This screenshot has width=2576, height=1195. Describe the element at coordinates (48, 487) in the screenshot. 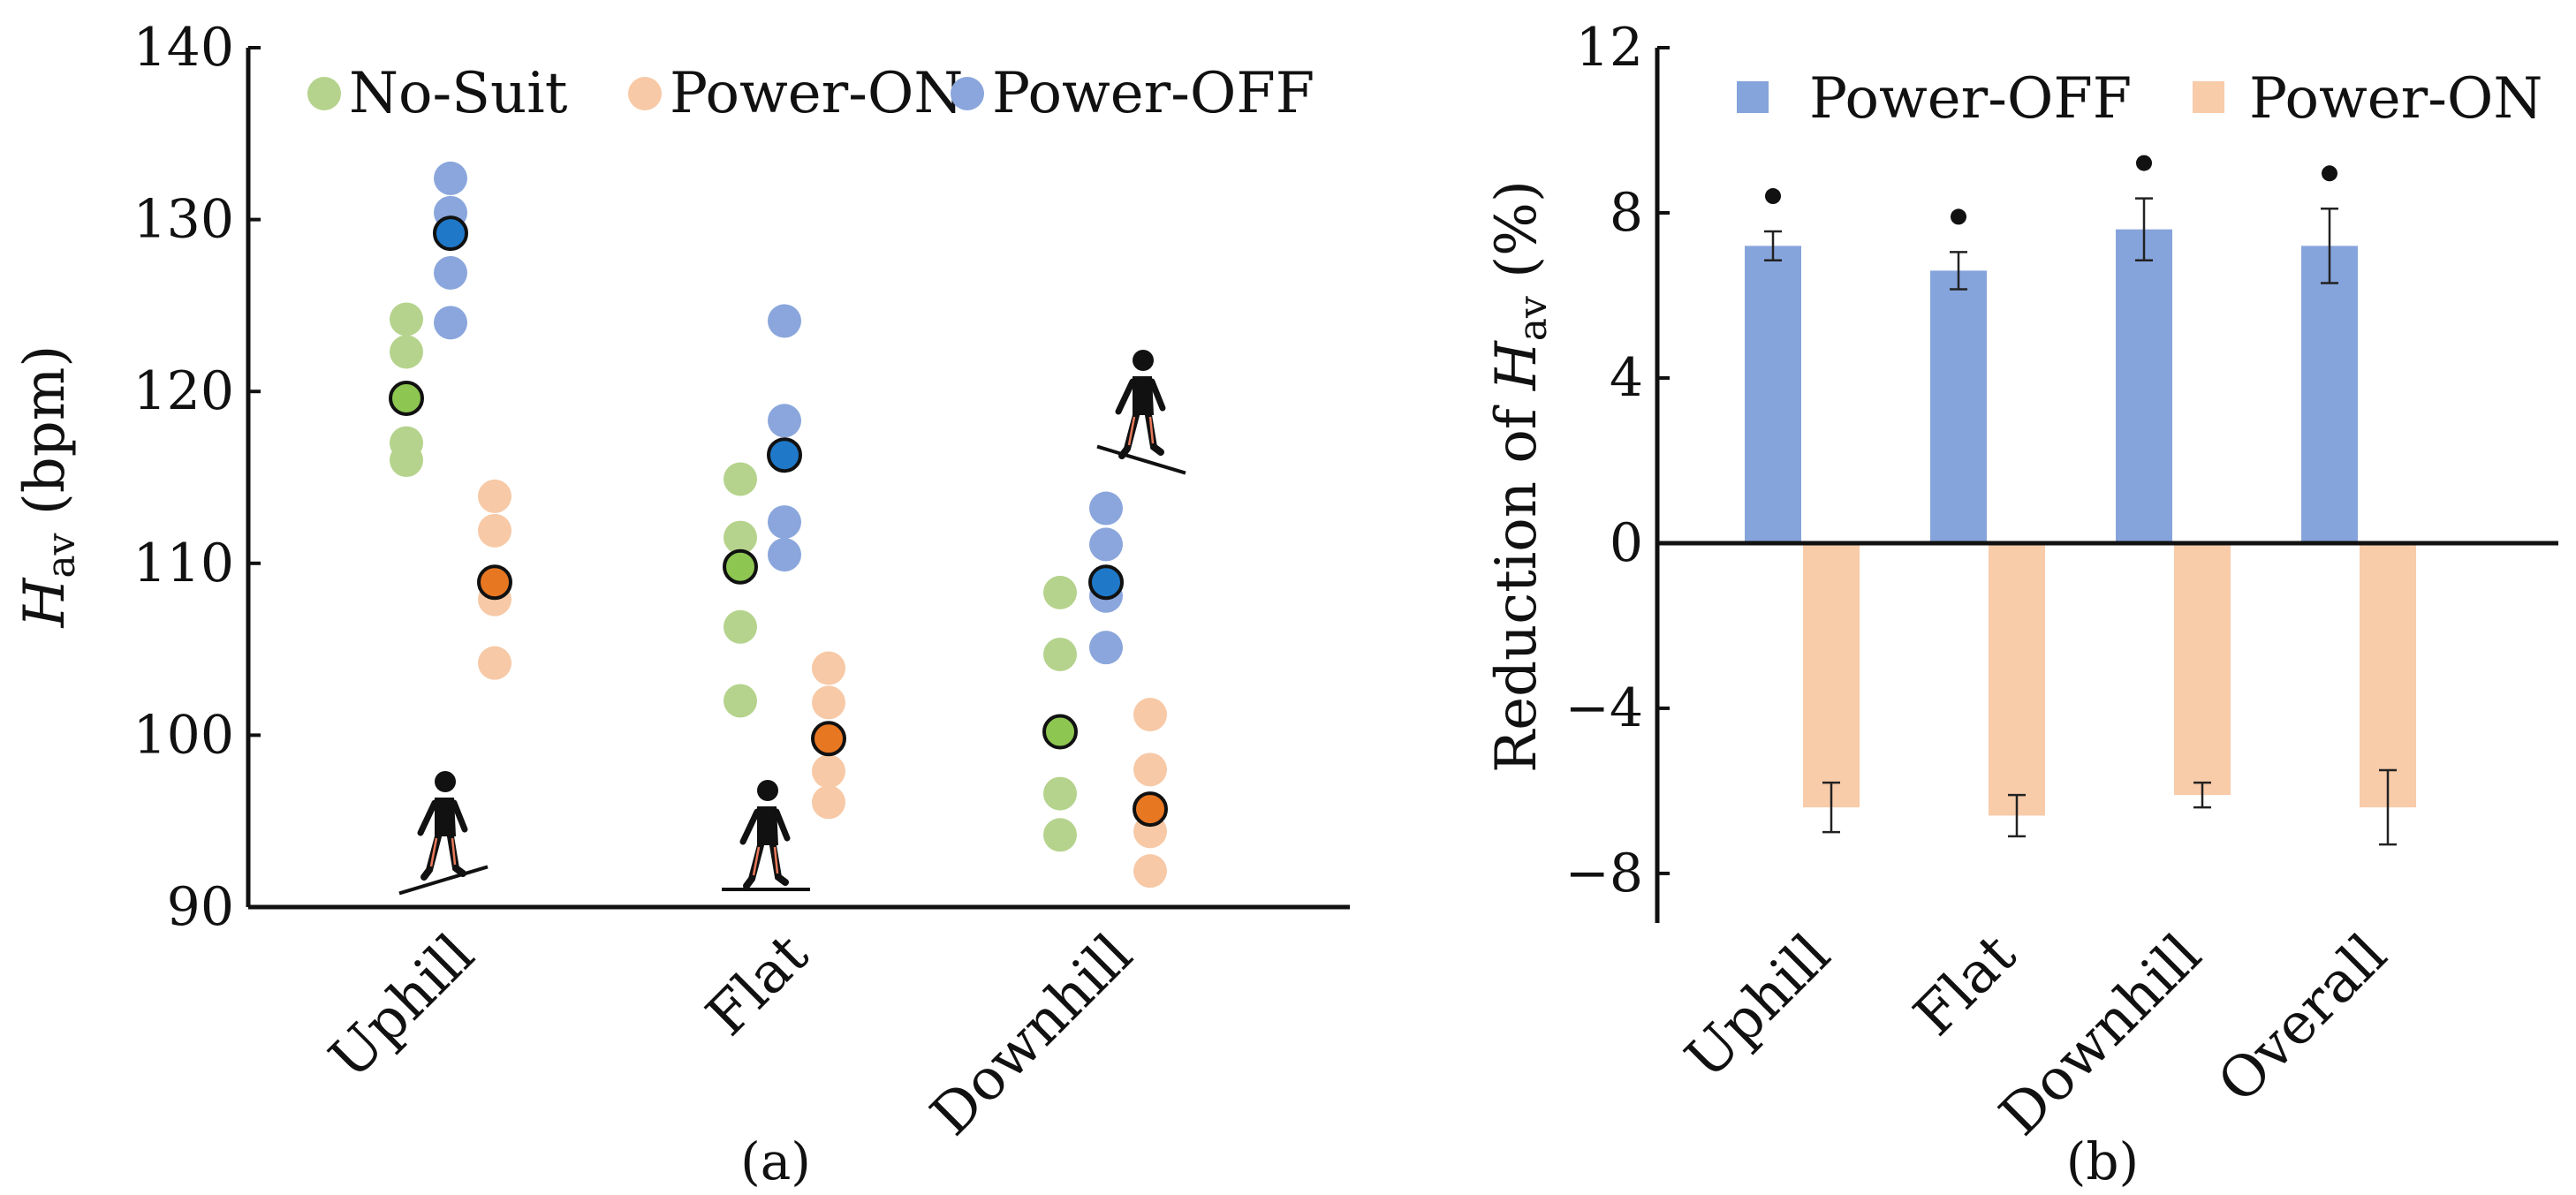

I see `panel-a-y-axis-label: Hav (bpm)` at that location.